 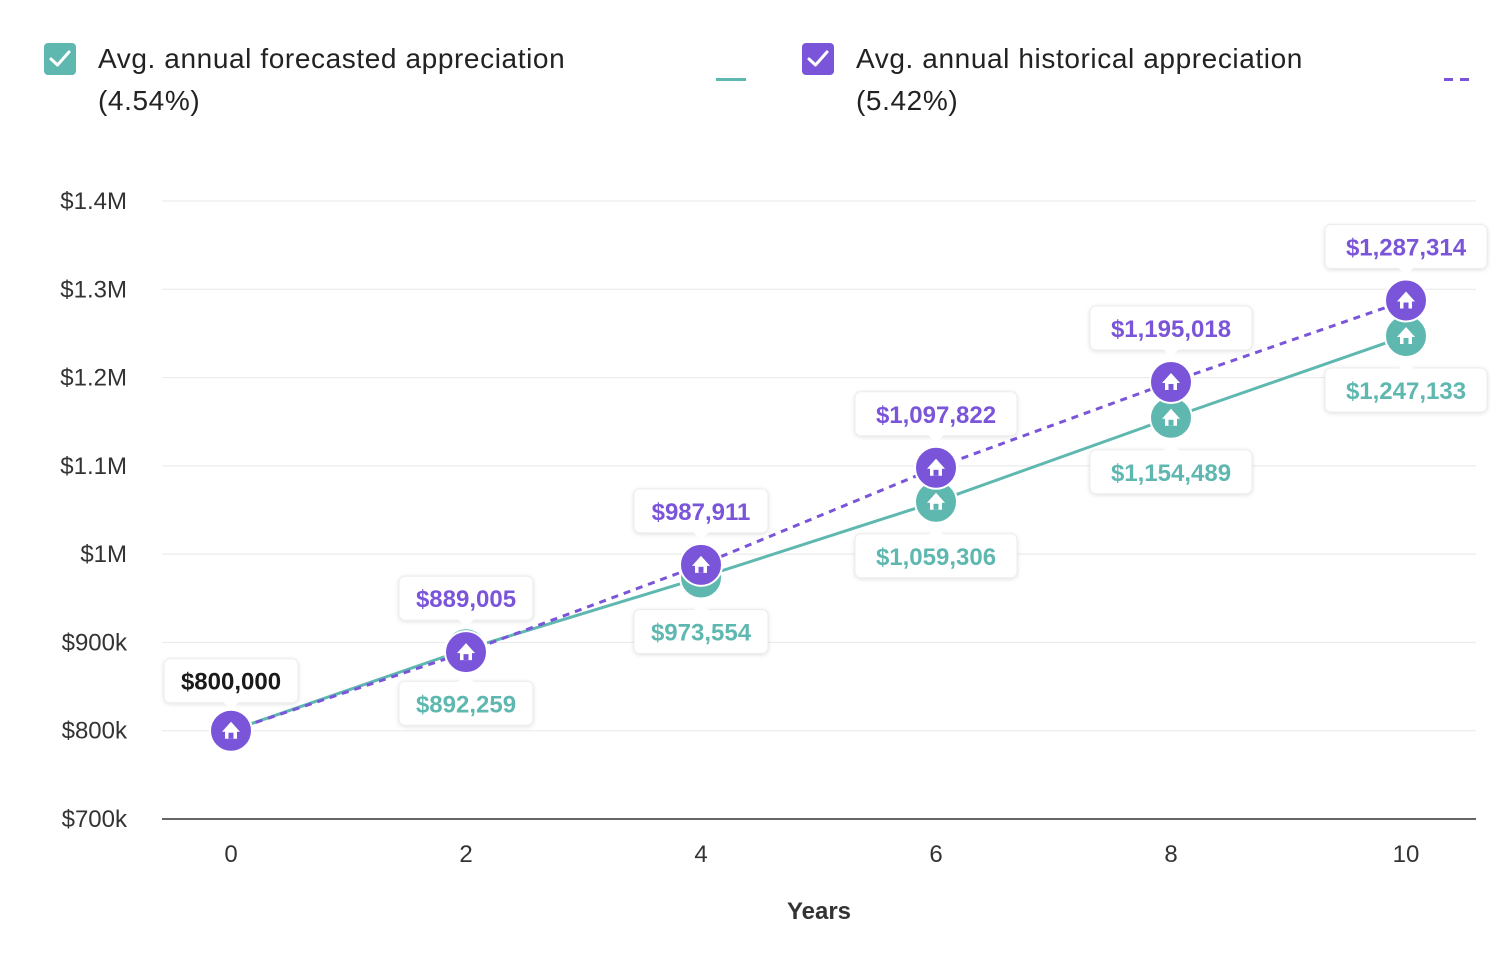 I want to click on x-axis-title: Years, so click(x=819, y=911).